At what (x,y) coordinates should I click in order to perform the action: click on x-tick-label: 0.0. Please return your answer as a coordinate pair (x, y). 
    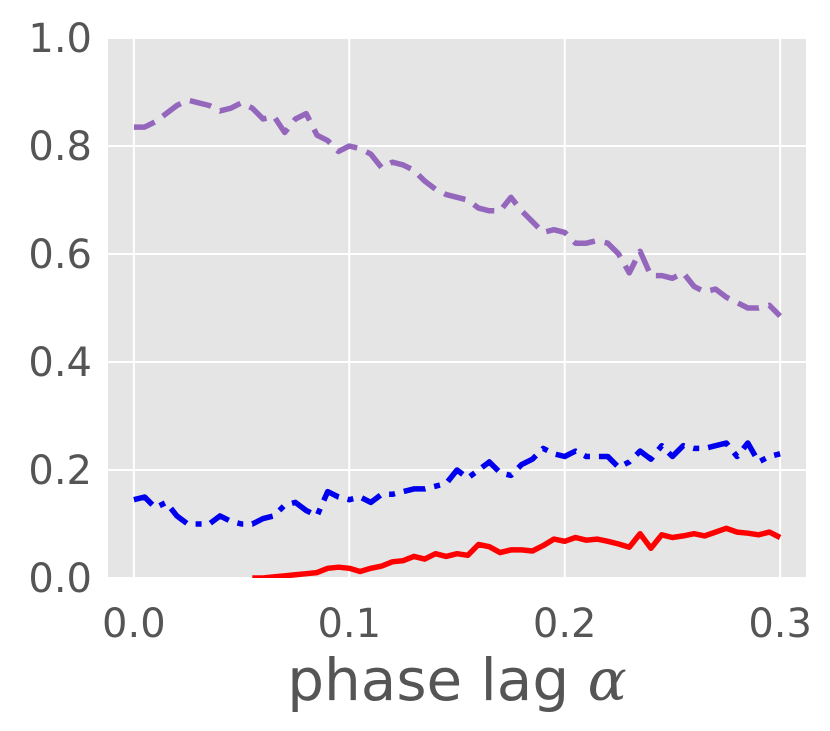
    Looking at the image, I should click on (134, 624).